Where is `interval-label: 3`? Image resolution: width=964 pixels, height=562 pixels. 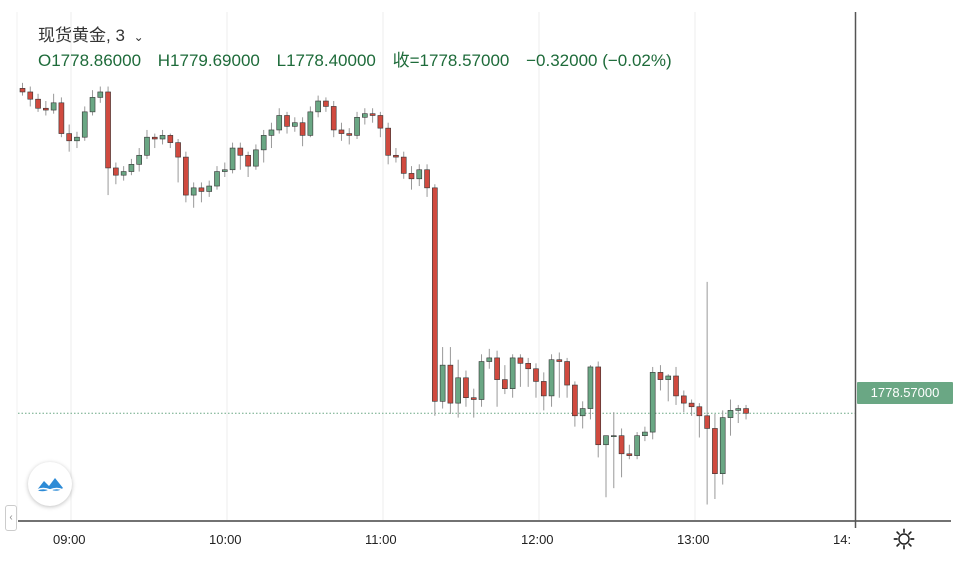 interval-label: 3 is located at coordinates (120, 35).